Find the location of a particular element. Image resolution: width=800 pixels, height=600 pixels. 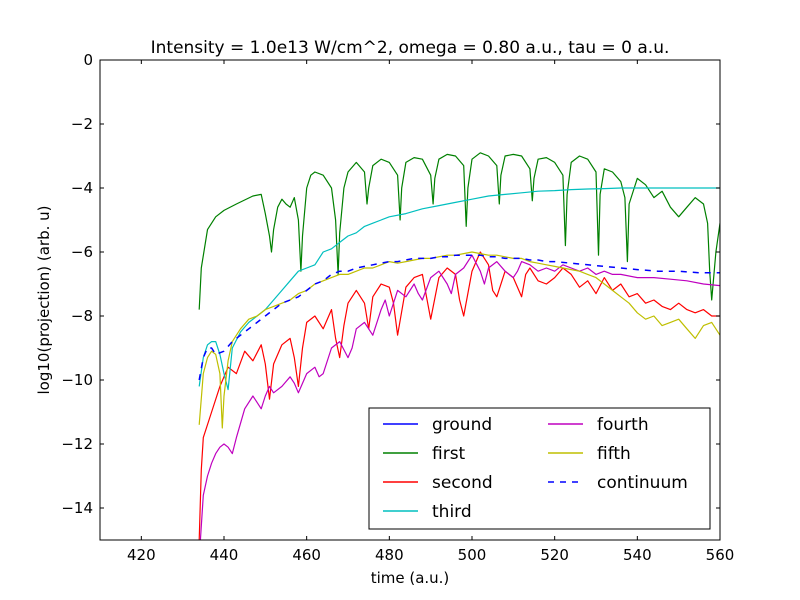

y-axis-label: log10(projection) (arb. u) is located at coordinates (44, 300).